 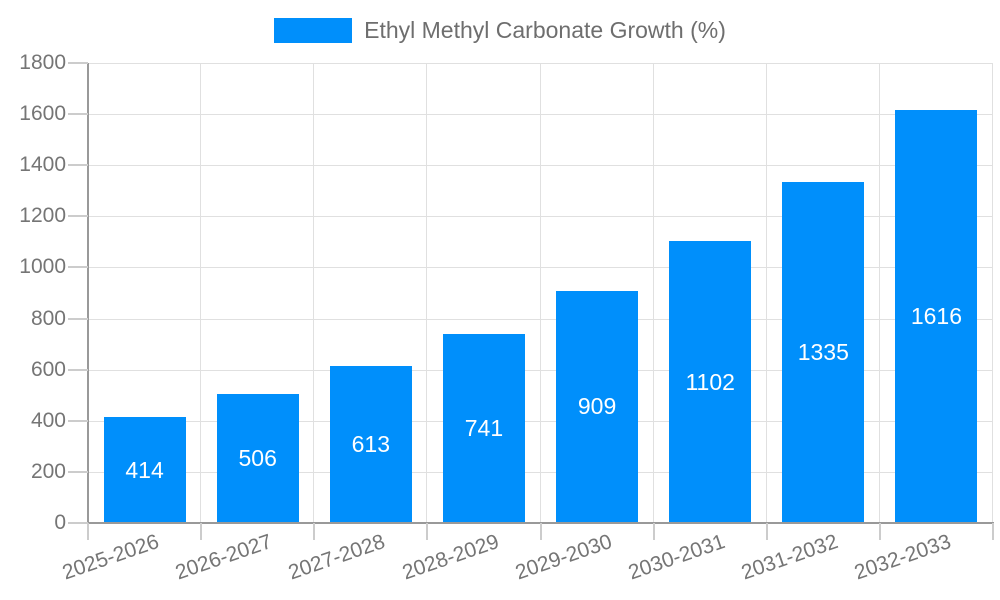 I want to click on bar-value-label: 506, so click(x=257, y=457).